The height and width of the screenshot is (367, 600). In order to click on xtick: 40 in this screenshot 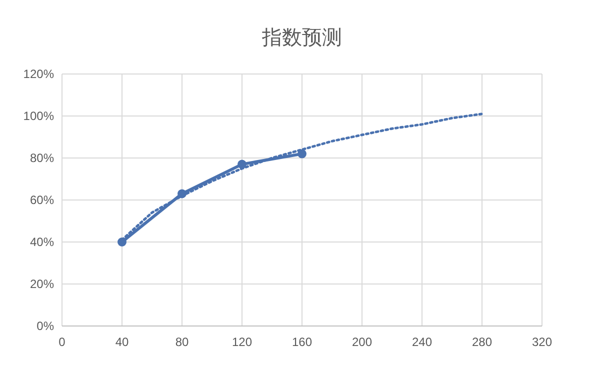, I will do `click(122, 342)`.